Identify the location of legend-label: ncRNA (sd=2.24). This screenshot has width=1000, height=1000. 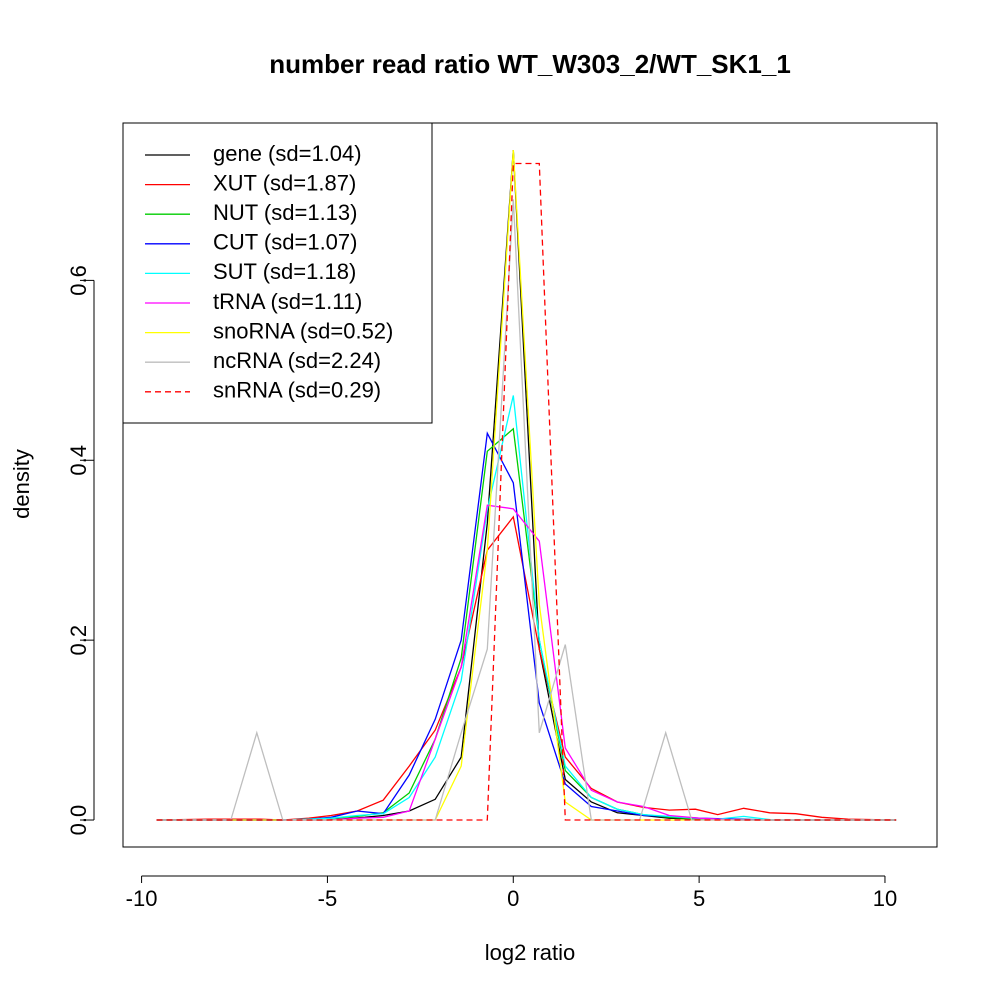
(297, 360).